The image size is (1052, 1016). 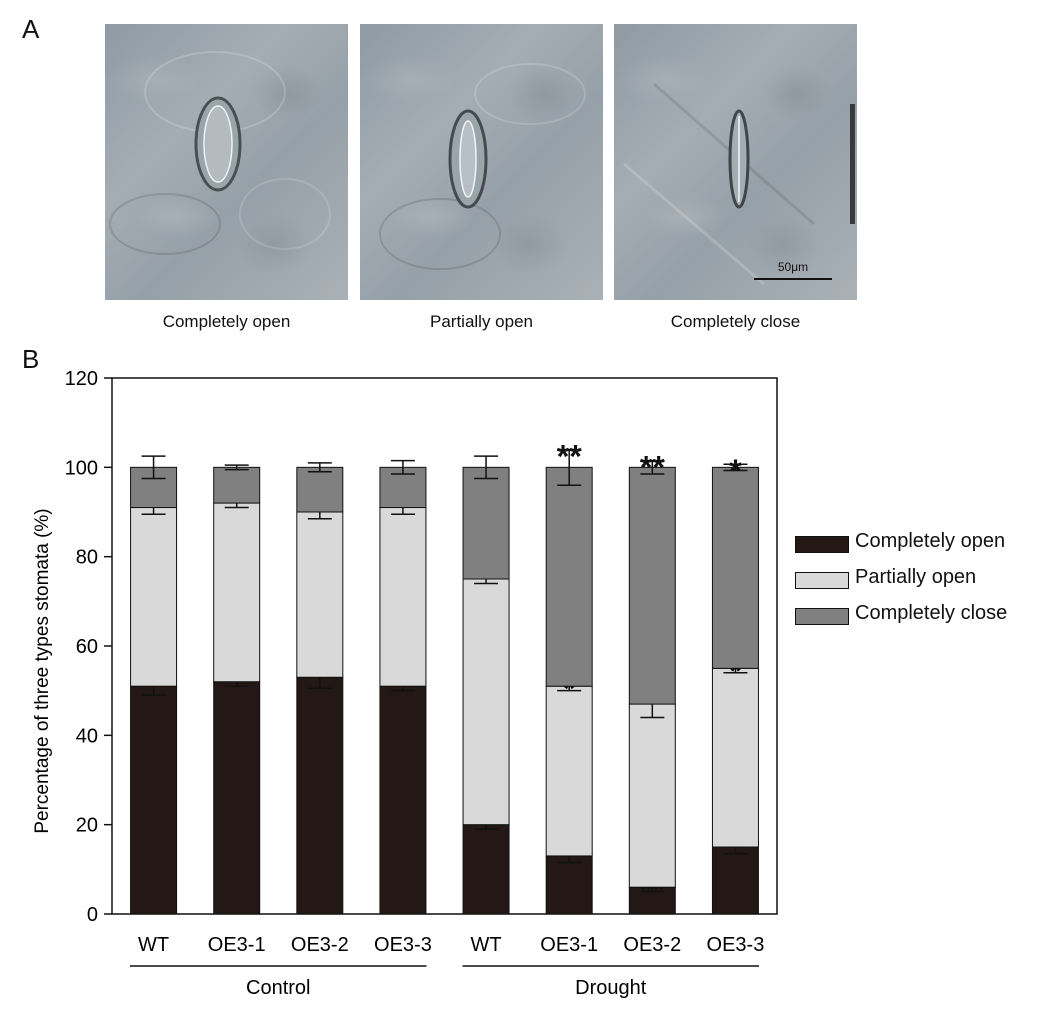 I want to click on legend-label-completely-close: Completely close, so click(x=931, y=613).